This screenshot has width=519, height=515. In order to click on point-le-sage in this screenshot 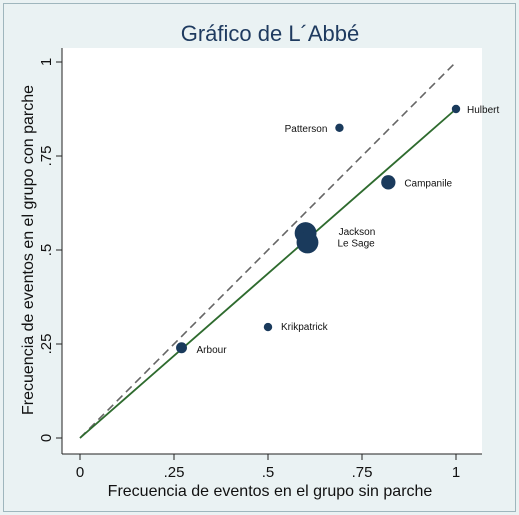, I will do `click(307, 242)`.